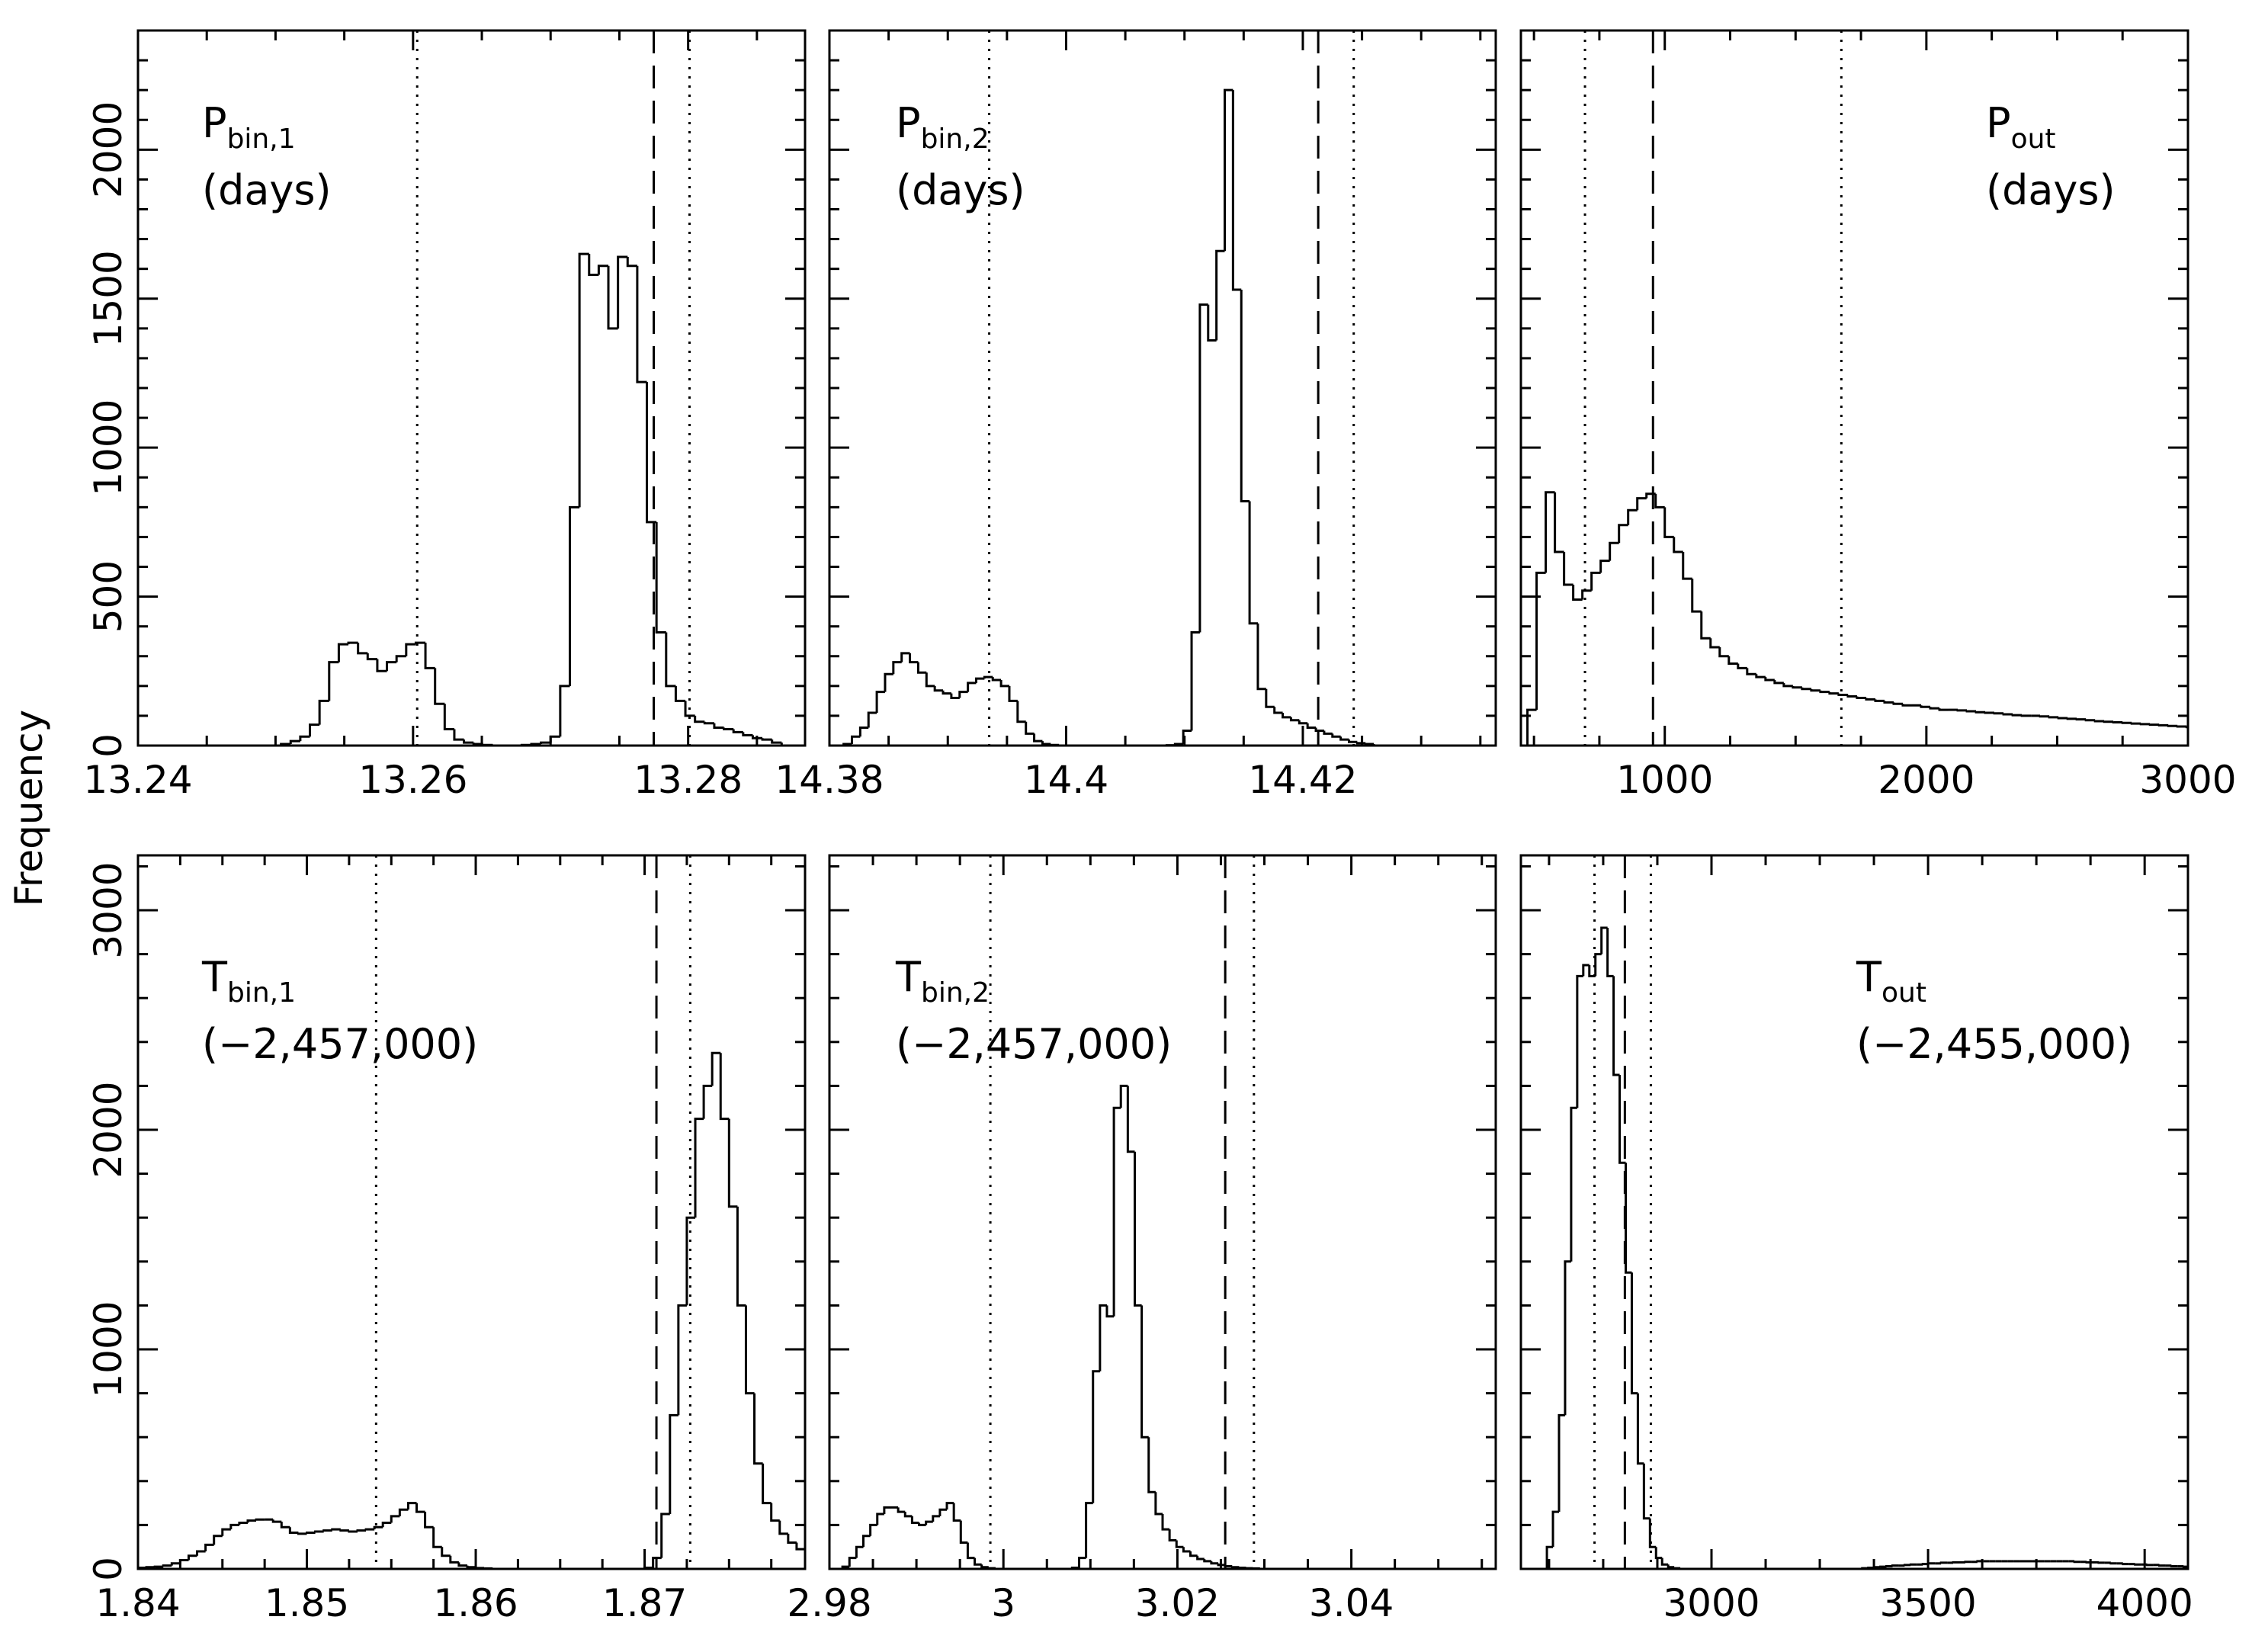 This screenshot has height=1652, width=2252. Describe the element at coordinates (688, 780) in the screenshot. I see `x-tick-label: 13.28` at that location.